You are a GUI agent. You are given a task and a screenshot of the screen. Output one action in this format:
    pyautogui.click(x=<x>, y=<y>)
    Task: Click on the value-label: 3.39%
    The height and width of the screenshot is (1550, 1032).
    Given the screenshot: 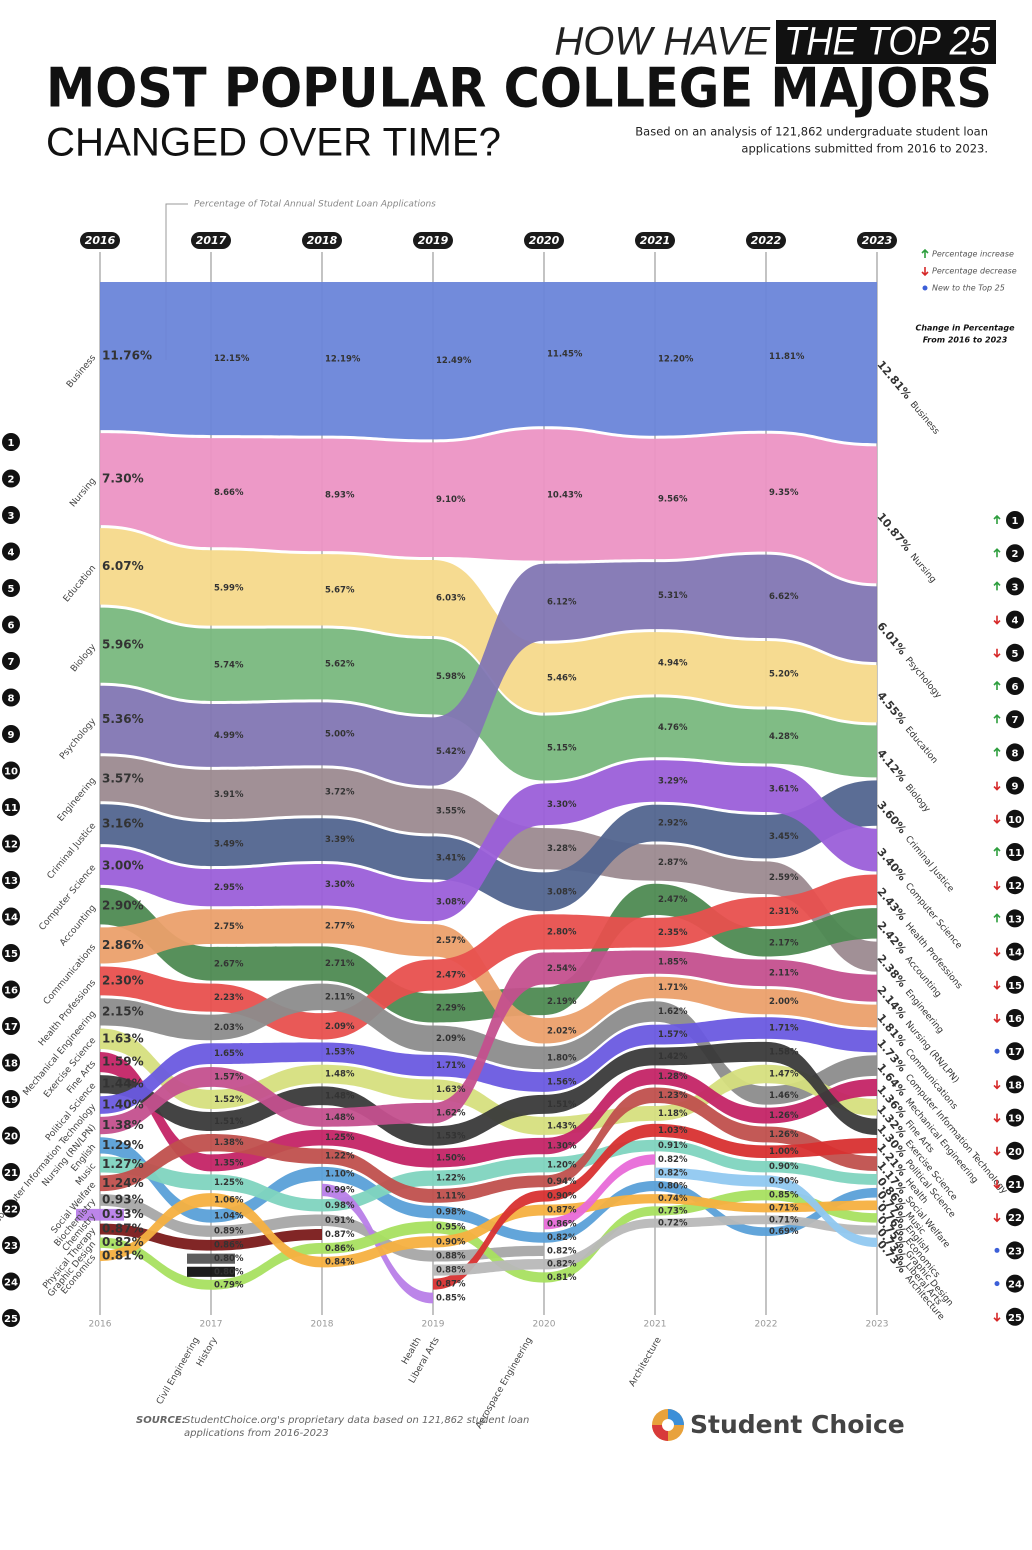 What is the action you would take?
    pyautogui.click(x=340, y=840)
    